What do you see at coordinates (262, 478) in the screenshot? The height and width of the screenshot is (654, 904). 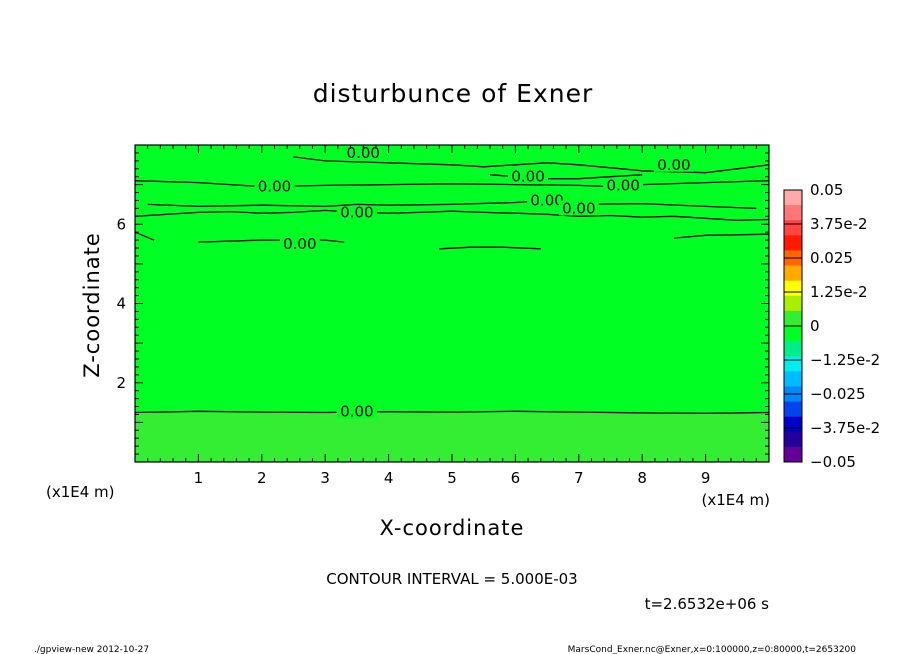 I see `x-tick-label: 2` at bounding box center [262, 478].